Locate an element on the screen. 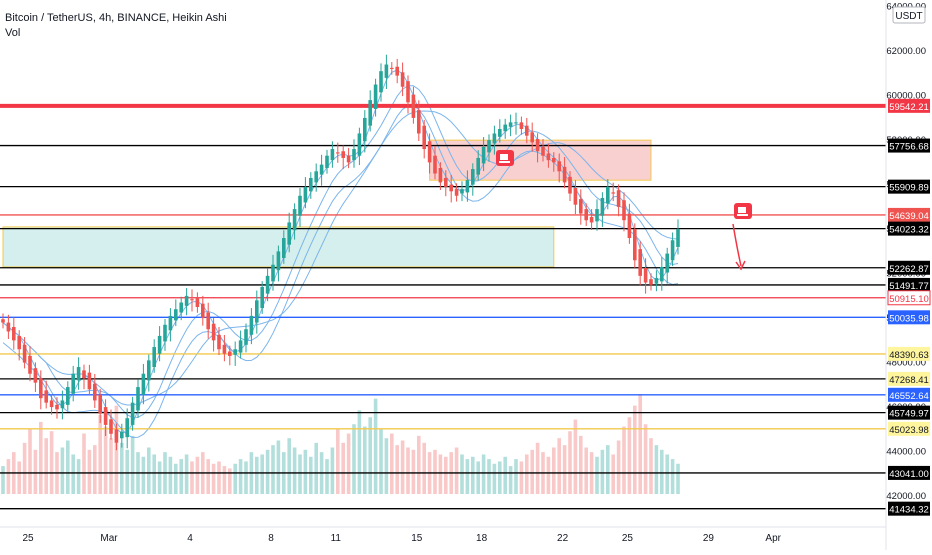 This screenshot has width=932, height=555. time-tick-label: 11 is located at coordinates (336, 538).